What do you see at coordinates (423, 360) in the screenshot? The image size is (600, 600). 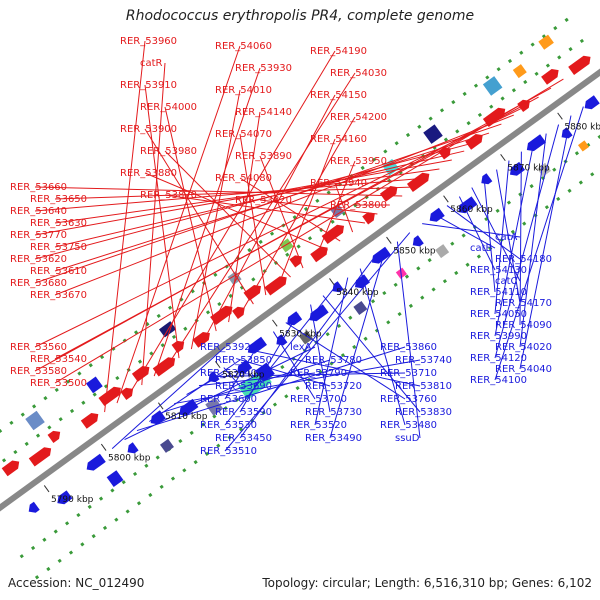 I see `reverse-gene-label: RER_53740` at bounding box center [423, 360].